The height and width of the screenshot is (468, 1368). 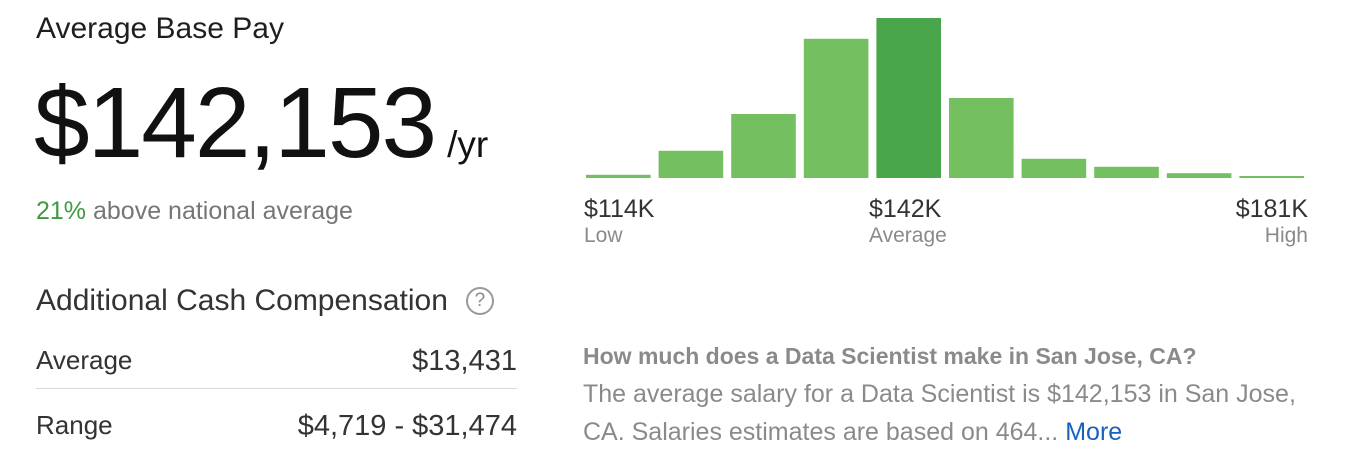 I want to click on histogram-bar-average, so click(x=908, y=98).